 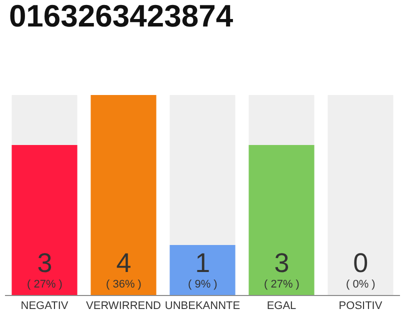 What do you see at coordinates (44, 306) in the screenshot?
I see `x-tick-label: NEGATIV` at bounding box center [44, 306].